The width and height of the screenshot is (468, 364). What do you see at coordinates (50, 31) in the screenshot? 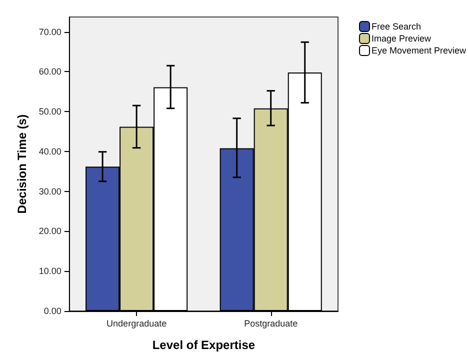
I see `y-tick-label: 70.00` at bounding box center [50, 31].